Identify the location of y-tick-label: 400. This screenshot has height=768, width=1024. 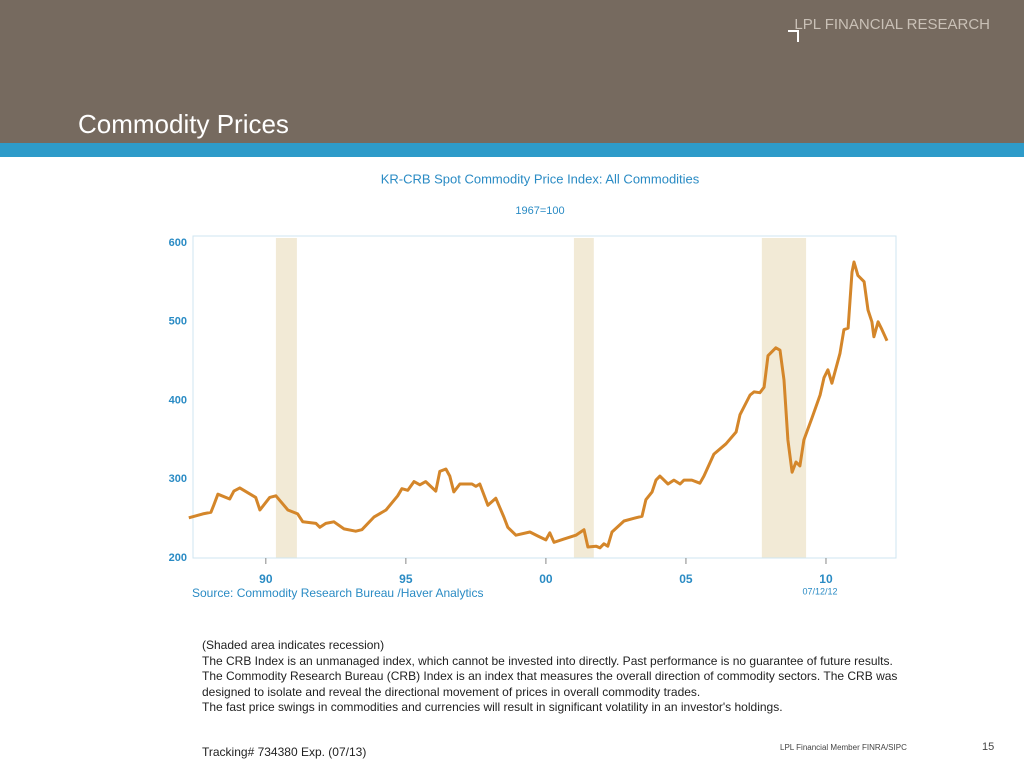
(178, 400).